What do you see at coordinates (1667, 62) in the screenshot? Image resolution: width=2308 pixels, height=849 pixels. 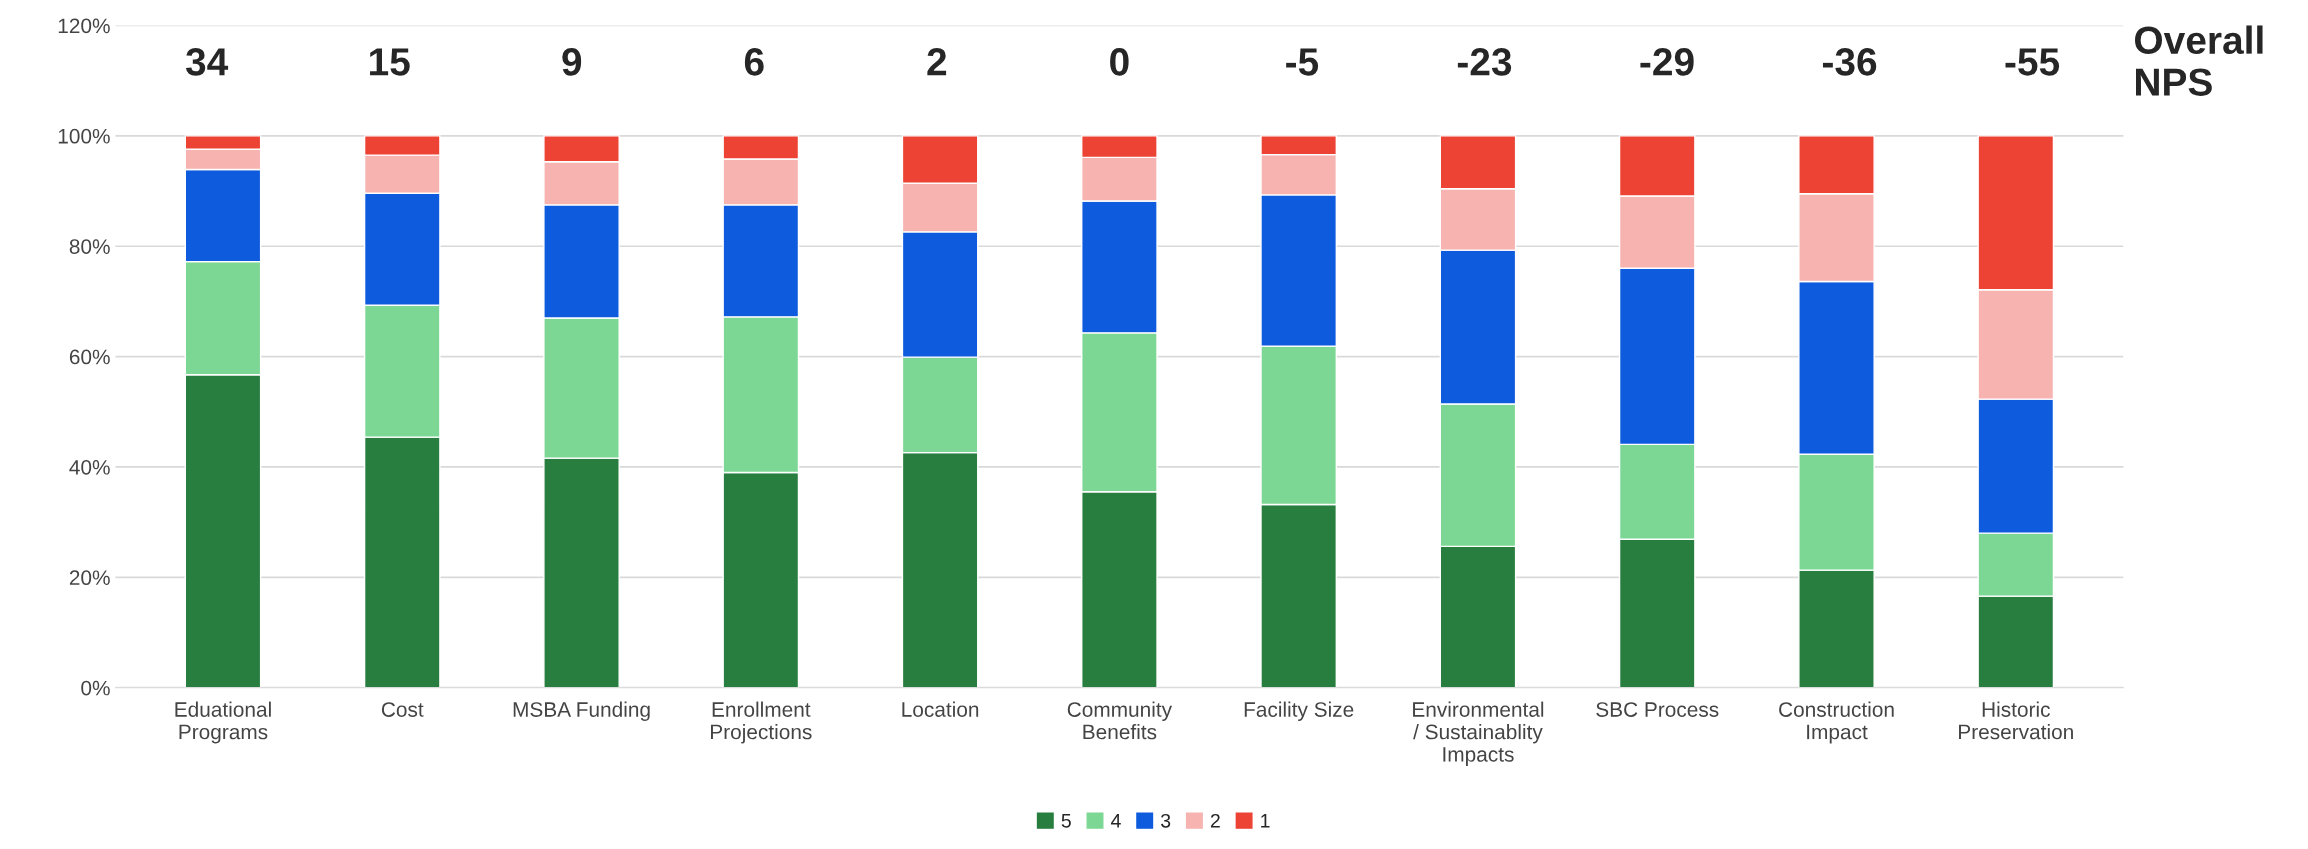 I see `annotation: -29` at bounding box center [1667, 62].